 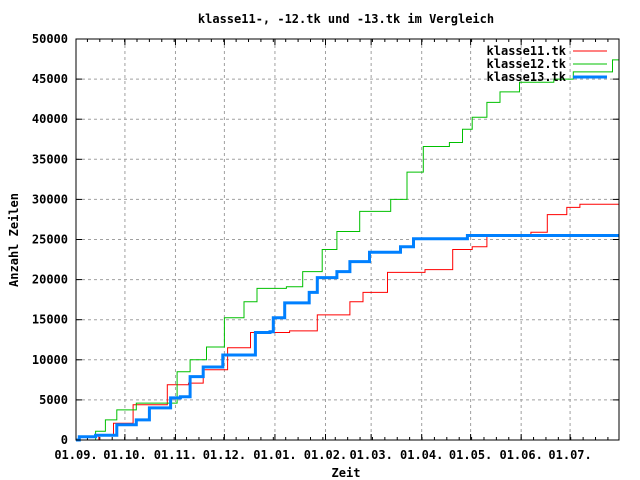 What do you see at coordinates (50, 79) in the screenshot?
I see `y-tick-label: 45000` at bounding box center [50, 79].